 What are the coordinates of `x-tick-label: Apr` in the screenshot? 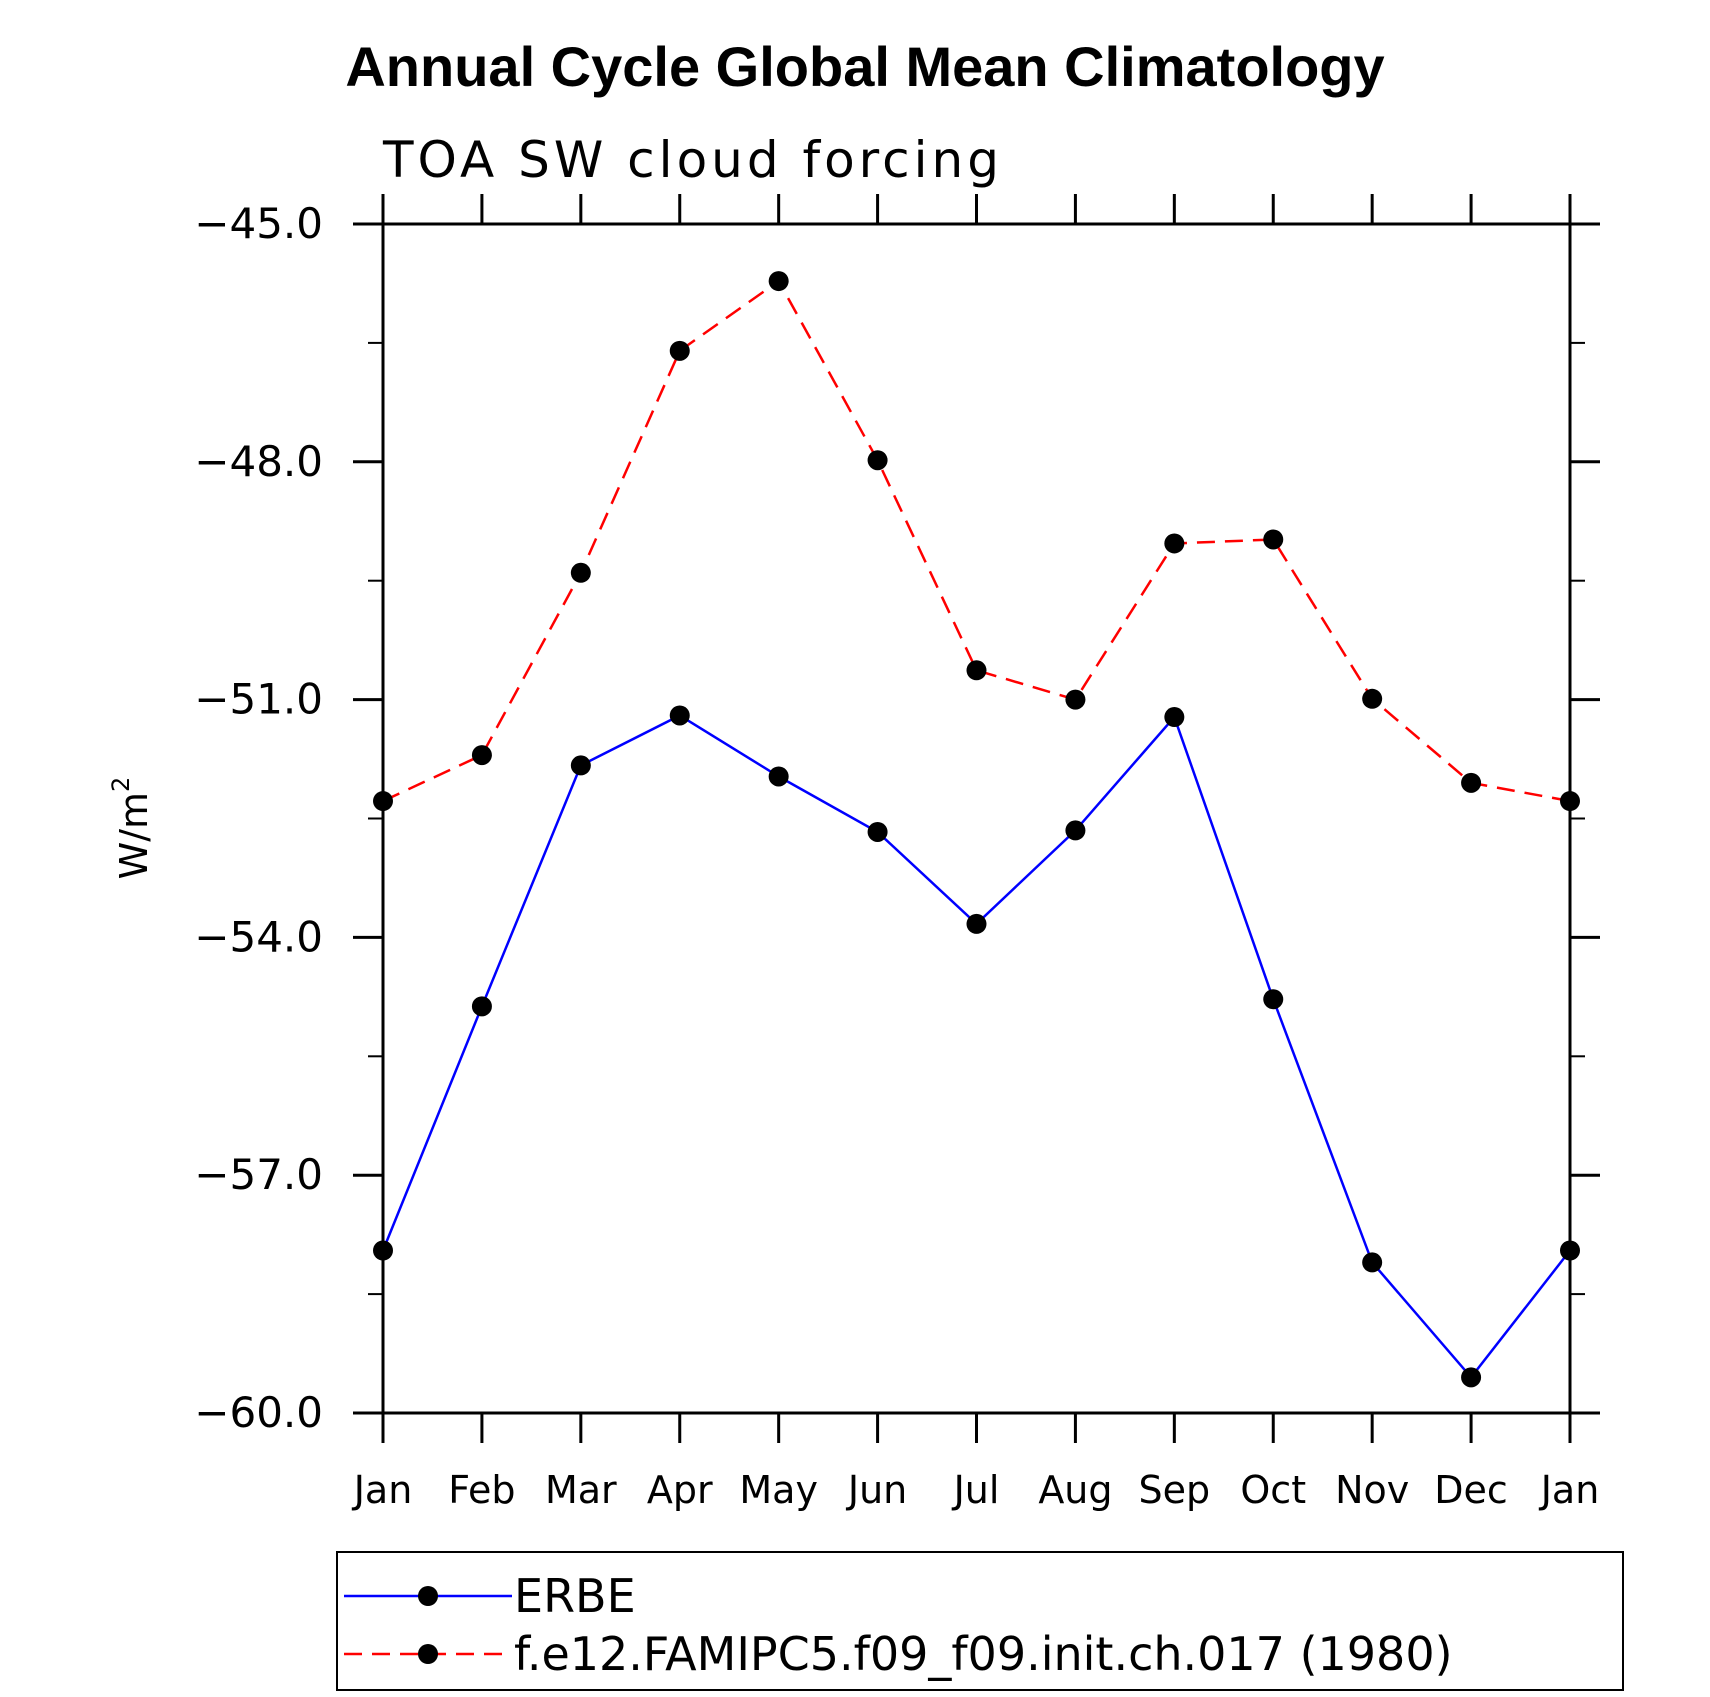 It's located at (680, 1490).